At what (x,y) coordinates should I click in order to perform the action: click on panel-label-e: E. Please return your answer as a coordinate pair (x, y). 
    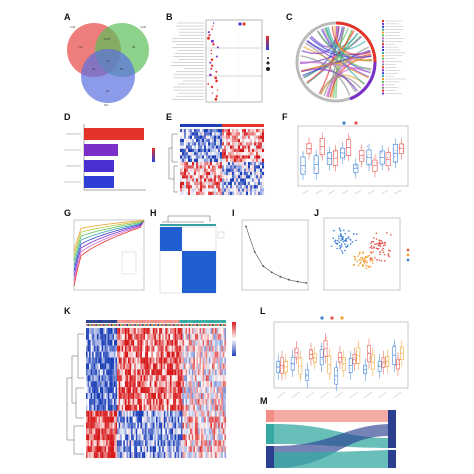
    Looking at the image, I should click on (169, 117).